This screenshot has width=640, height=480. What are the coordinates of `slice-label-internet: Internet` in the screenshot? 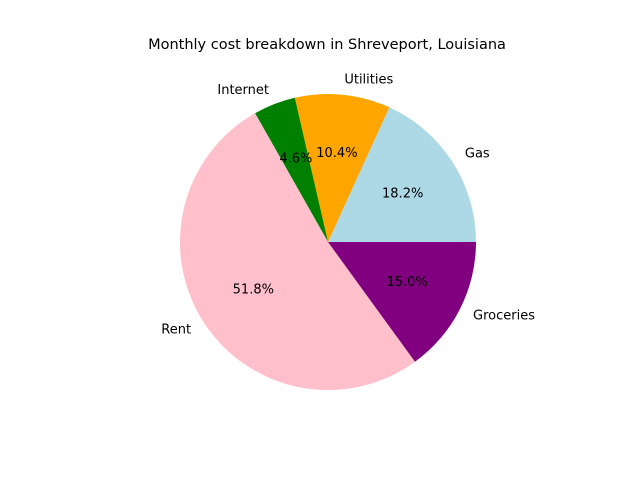 It's located at (243, 90).